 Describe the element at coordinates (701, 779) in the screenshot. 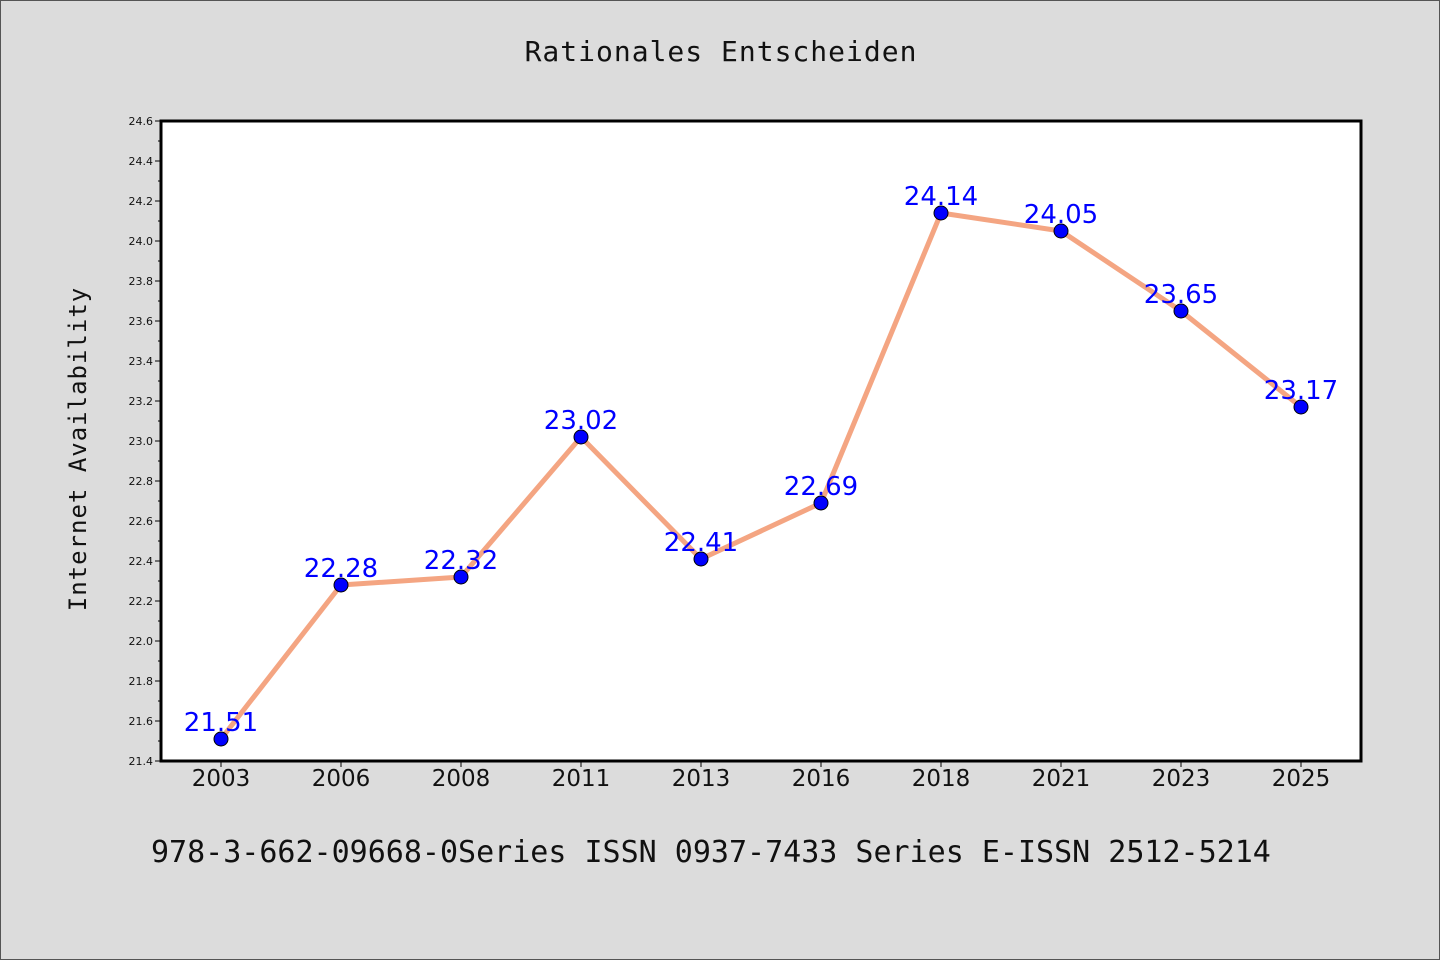

I see `x-tick-label: 2013` at that location.